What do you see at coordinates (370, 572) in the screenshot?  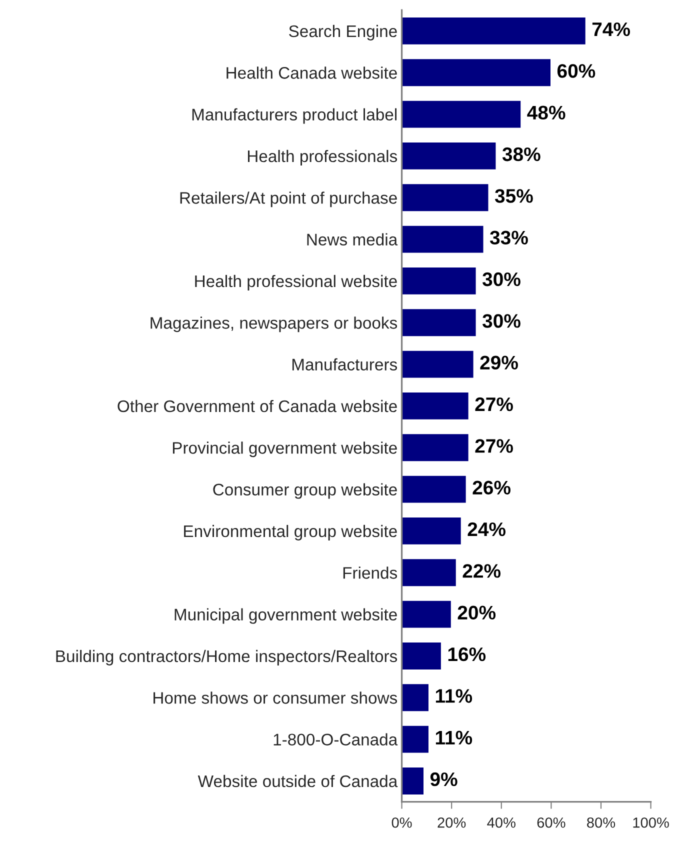 I see `y-tick-label: Friends` at bounding box center [370, 572].